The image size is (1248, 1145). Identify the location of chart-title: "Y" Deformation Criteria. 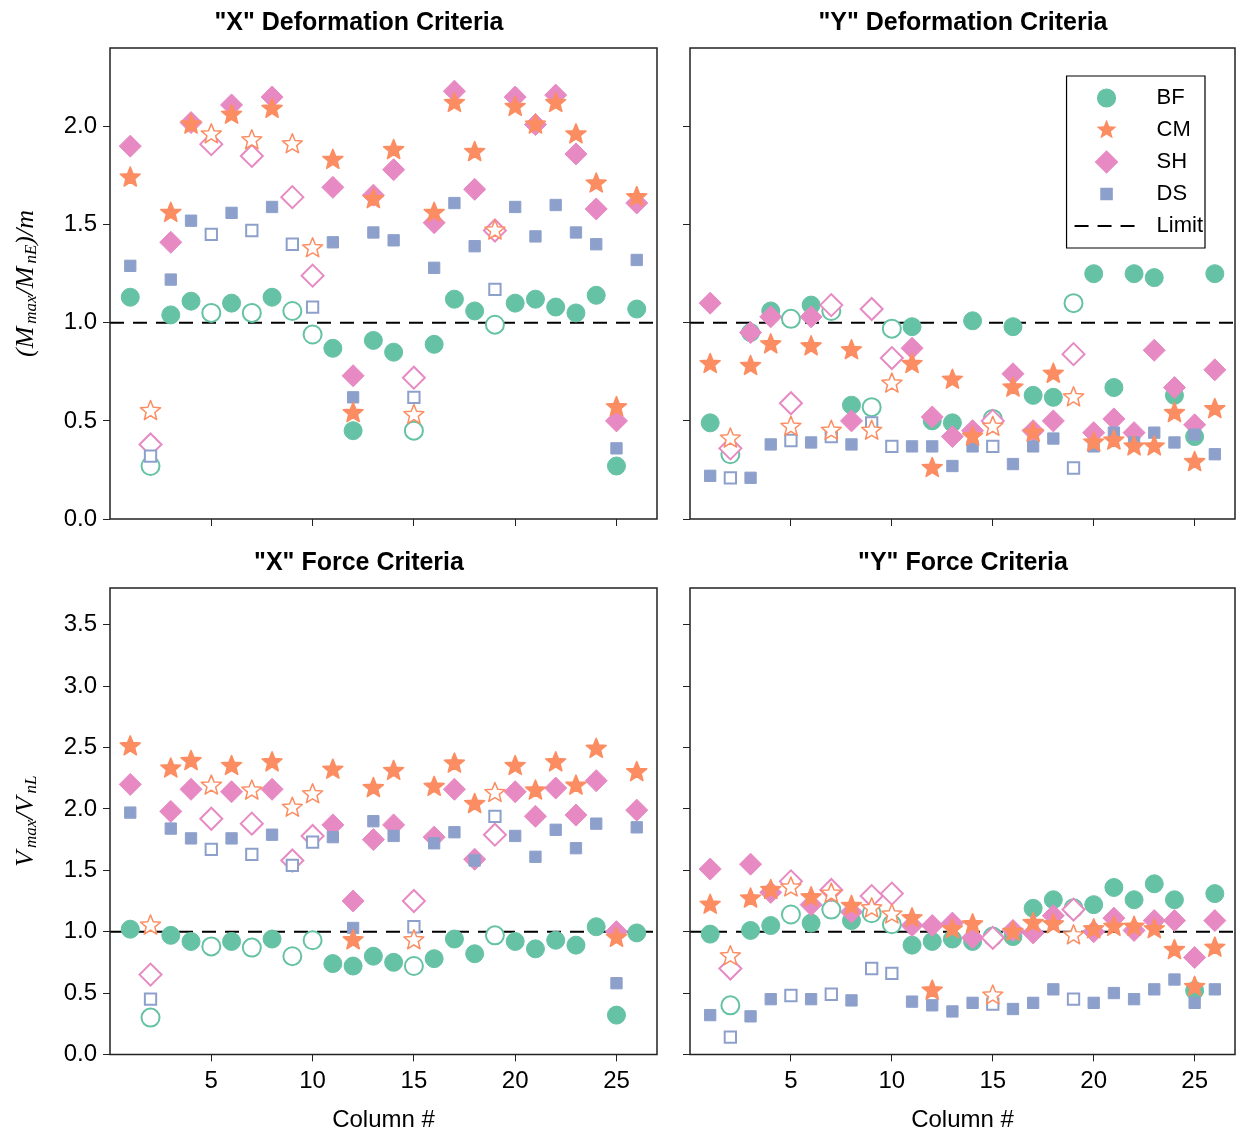
(963, 20).